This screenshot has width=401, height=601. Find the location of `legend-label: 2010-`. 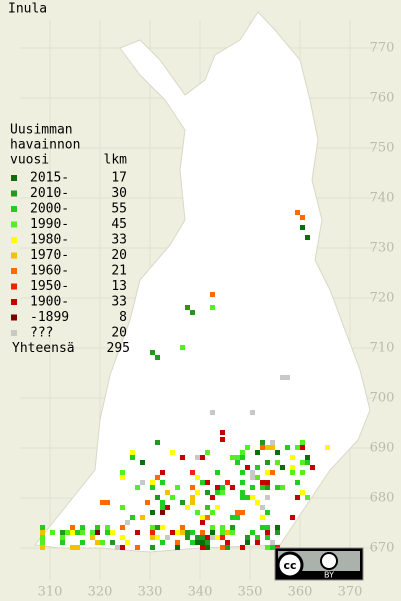

legend-label: 2010- is located at coordinates (49, 193).